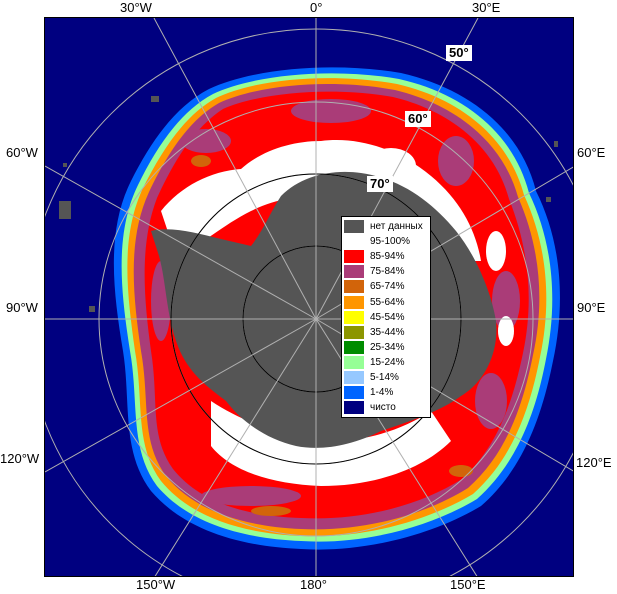 Image resolution: width=617 pixels, height=594 pixels. What do you see at coordinates (459, 53) in the screenshot?
I see `latitude-label-50: 50°` at bounding box center [459, 53].